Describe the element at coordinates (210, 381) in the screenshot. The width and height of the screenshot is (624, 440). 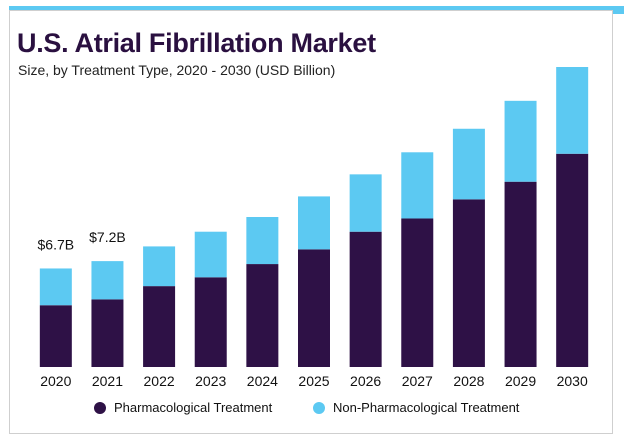
I see `x-tick-label-2023: 2023` at that location.